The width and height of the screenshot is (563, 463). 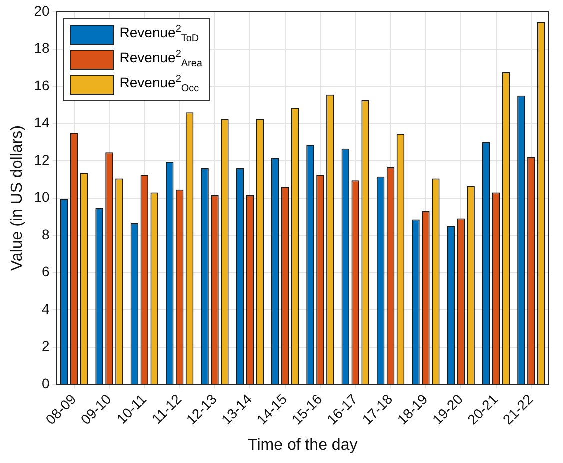 What do you see at coordinates (42, 85) in the screenshot?
I see `y-tick-label: 16` at bounding box center [42, 85].